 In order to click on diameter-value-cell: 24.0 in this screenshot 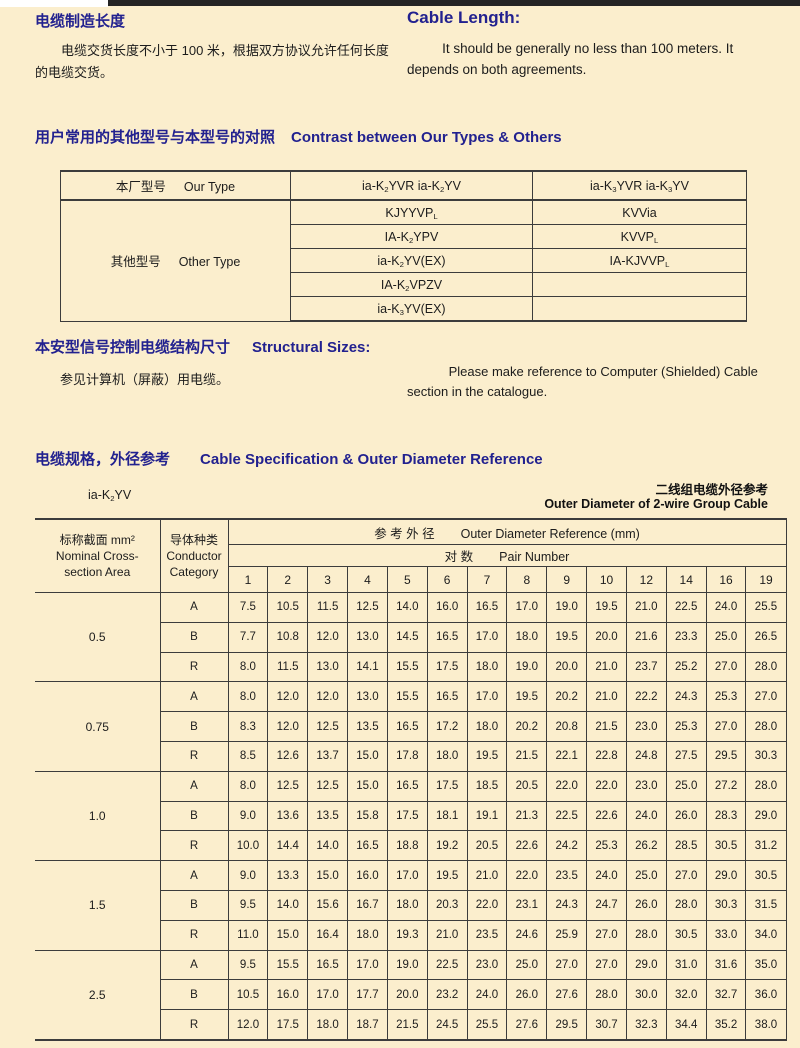, I will do `click(487, 995)`.